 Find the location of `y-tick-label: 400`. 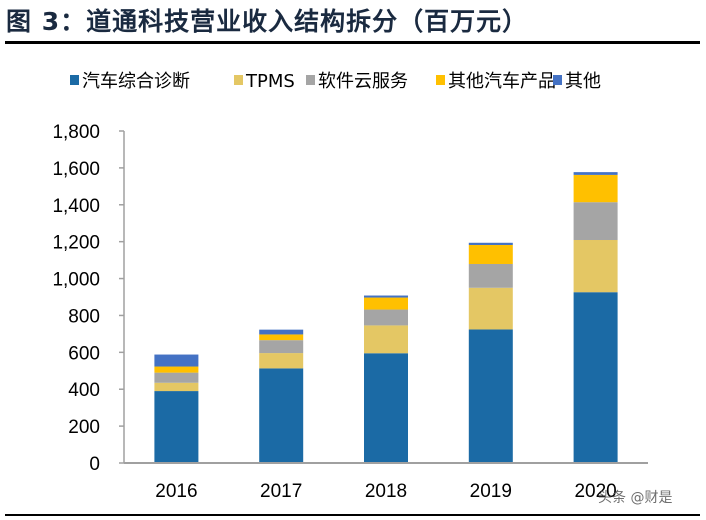

y-tick-label: 400 is located at coordinates (84, 390).